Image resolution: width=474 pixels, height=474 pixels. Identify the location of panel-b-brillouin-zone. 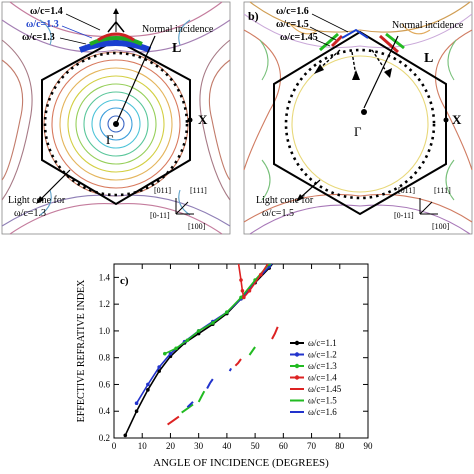
(360, 123).